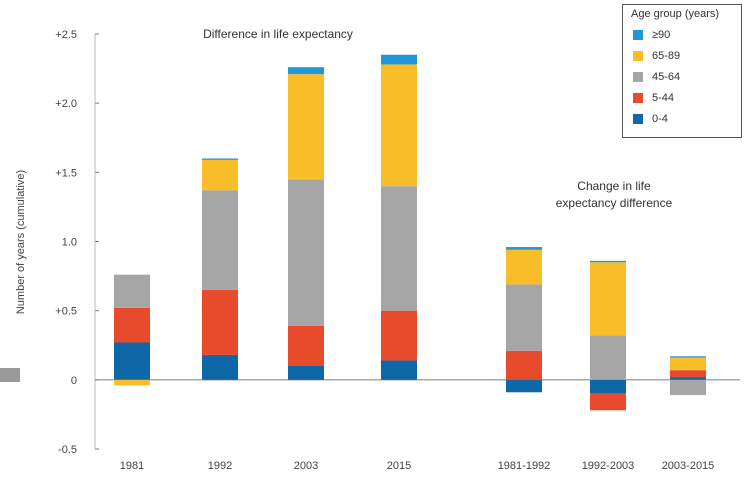 Image resolution: width=747 pixels, height=480 pixels. I want to click on legend-item: 5-44, so click(682, 97).